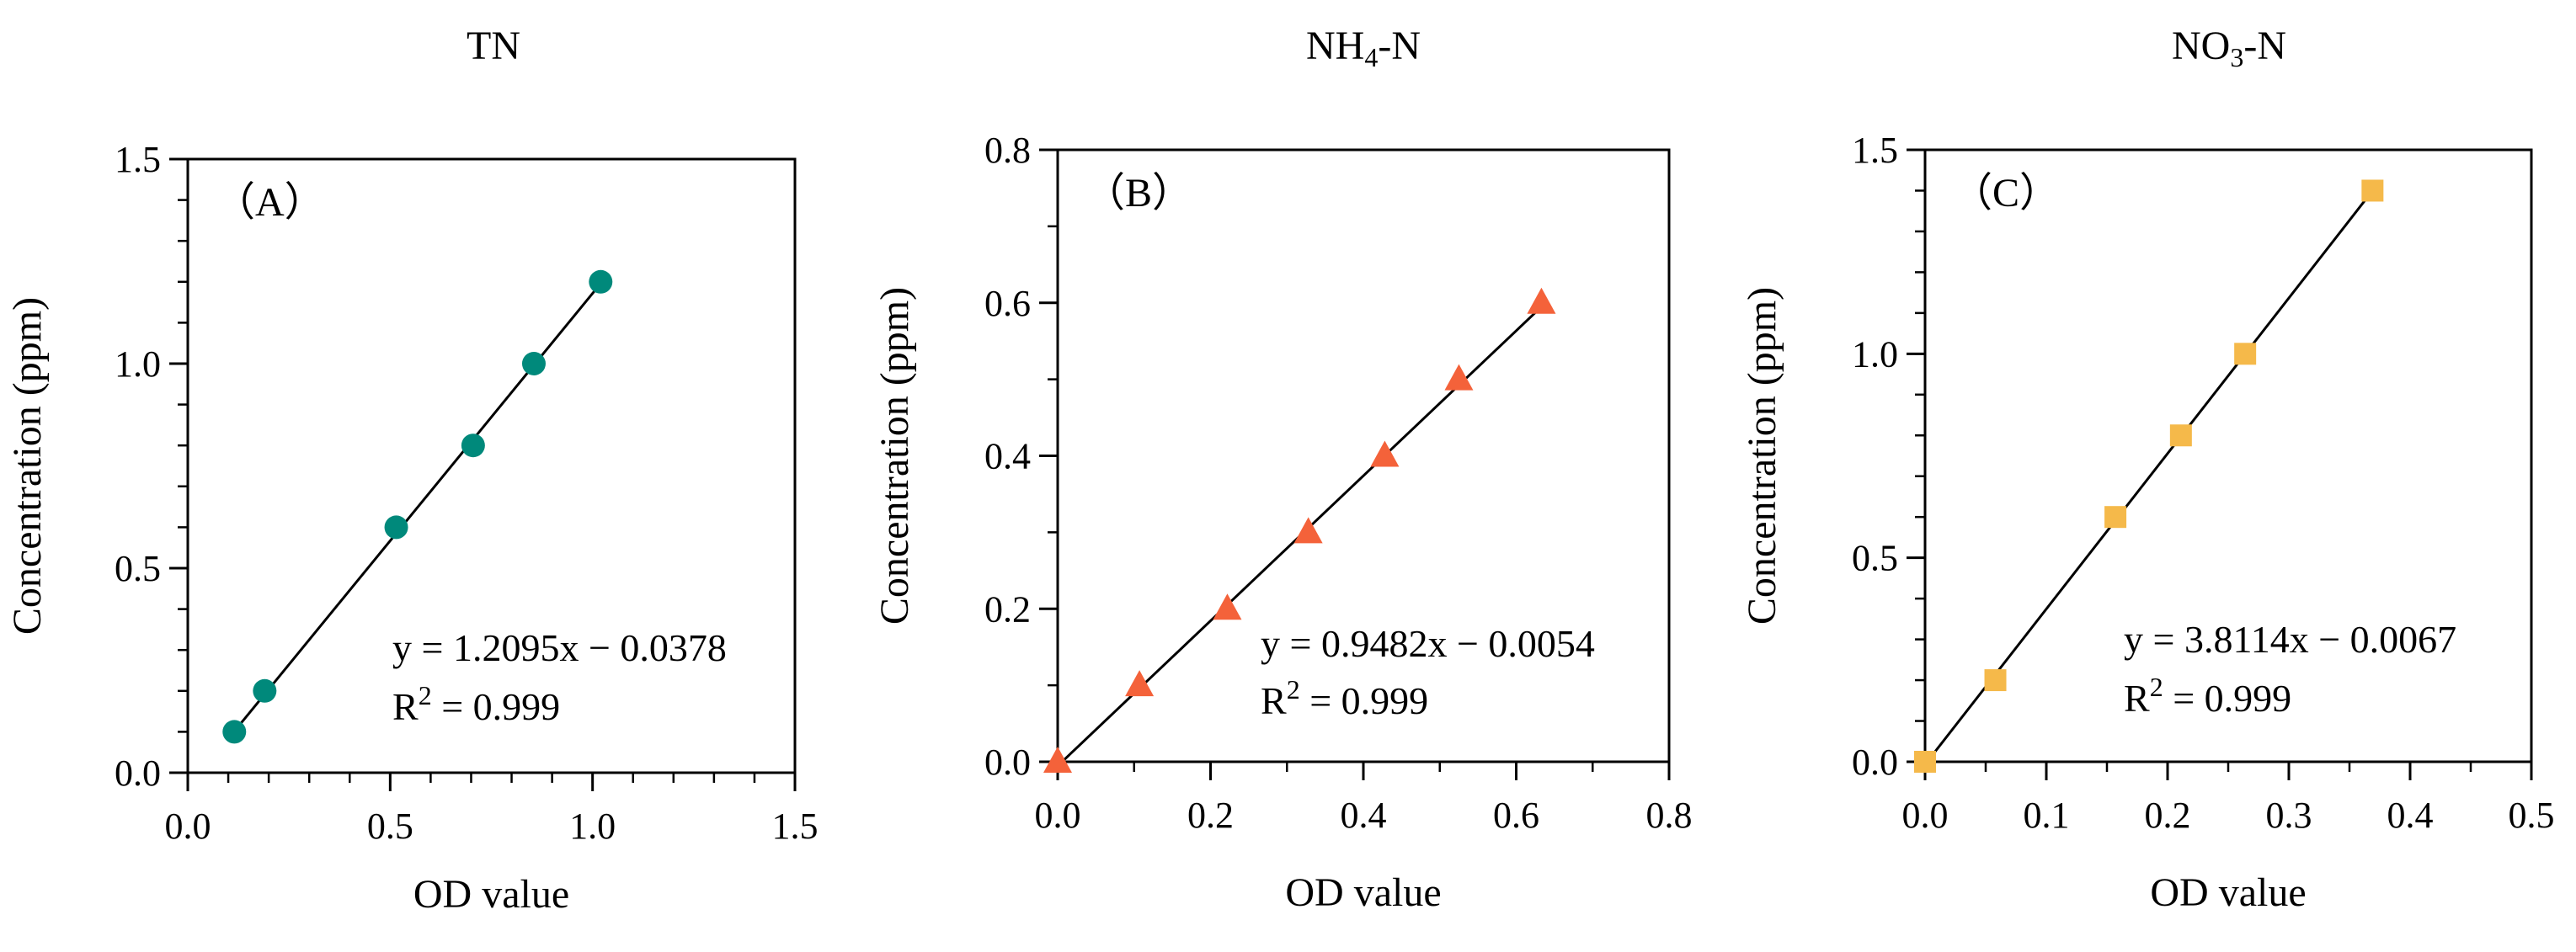 Image resolution: width=2576 pixels, height=952 pixels. What do you see at coordinates (2047, 815) in the screenshot?
I see `x-tick-label: 0.1` at bounding box center [2047, 815].